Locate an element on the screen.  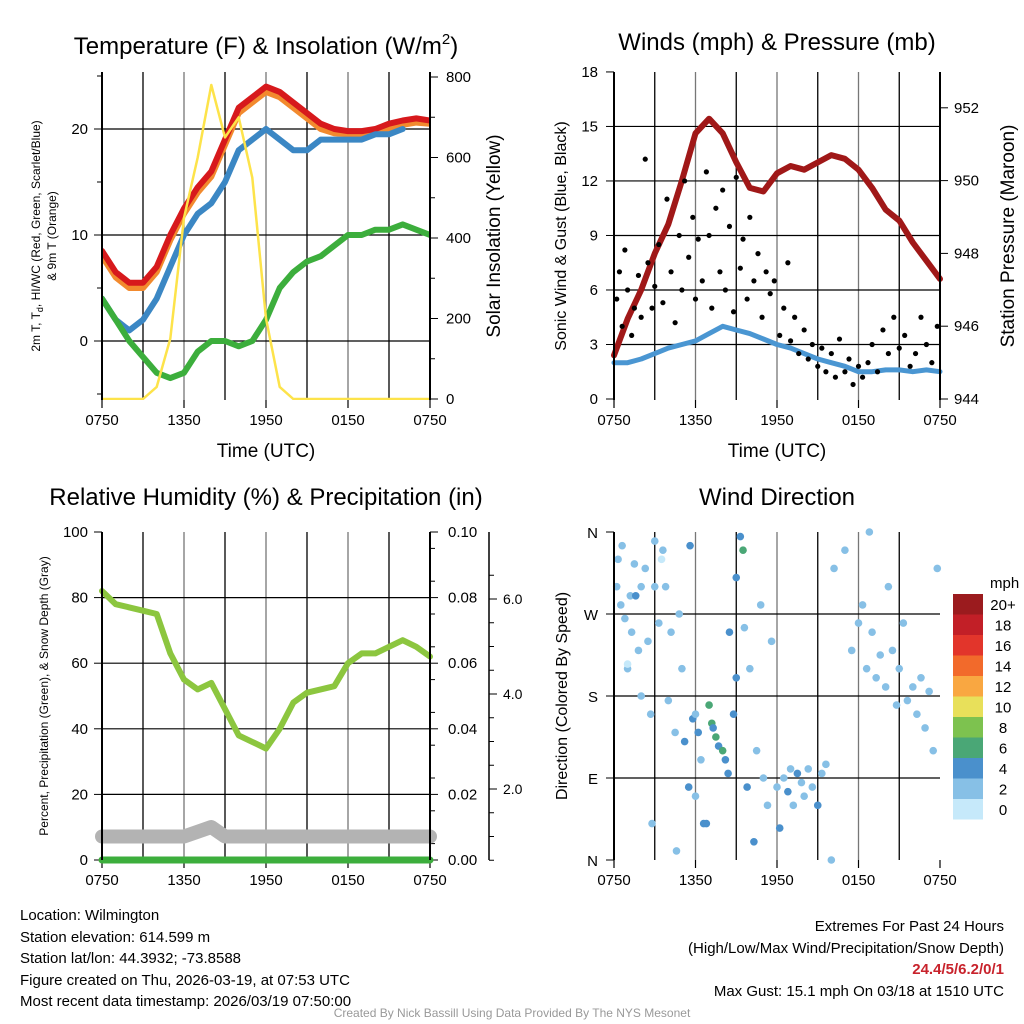
y2-tick-label: 0.06 is located at coordinates (462, 663).